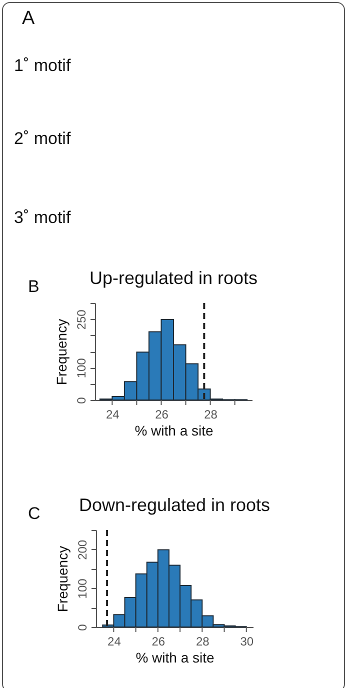 This screenshot has width=351, height=688. What do you see at coordinates (42, 139) in the screenshot?
I see `text: 2˚ motif` at bounding box center [42, 139].